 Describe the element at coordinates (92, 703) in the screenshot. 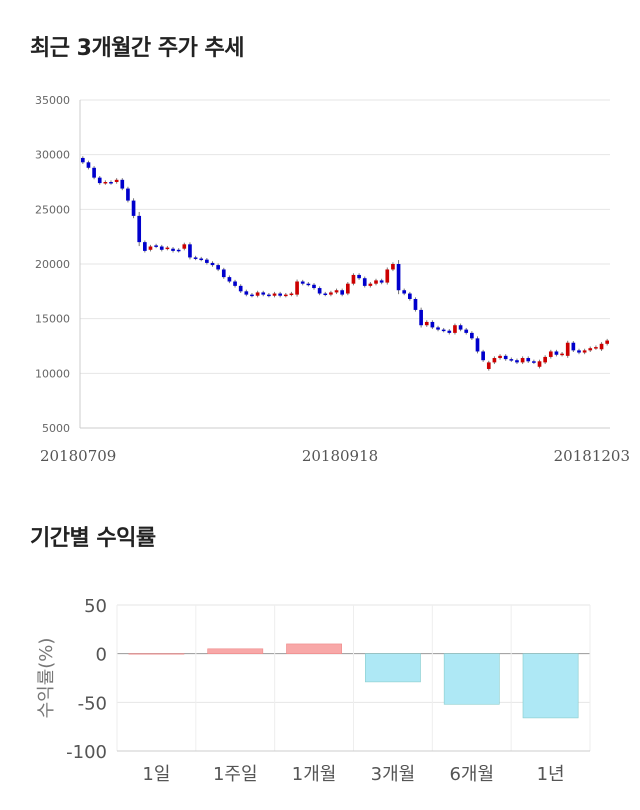

I see `returns-y-tick-label: -50` at that location.